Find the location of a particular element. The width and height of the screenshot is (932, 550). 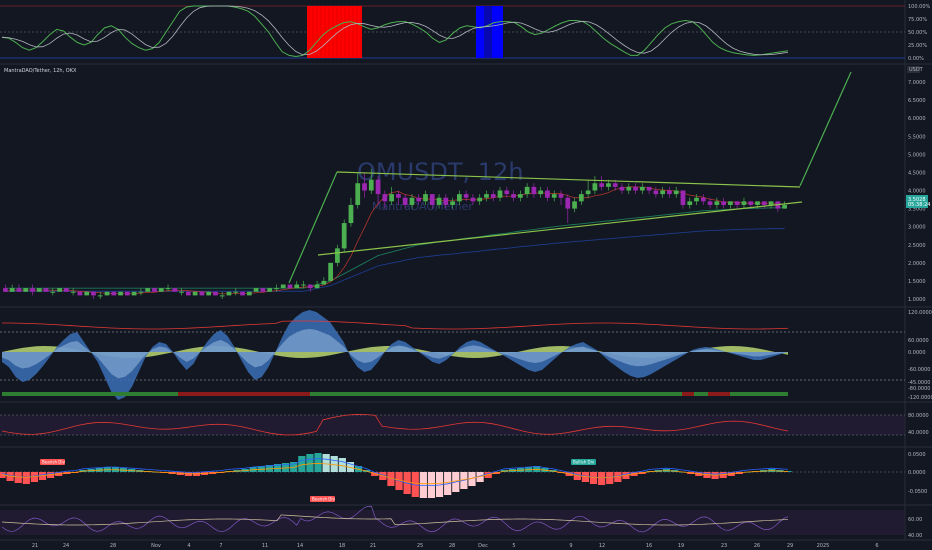

tick-label: 40.0000 is located at coordinates (918, 433).